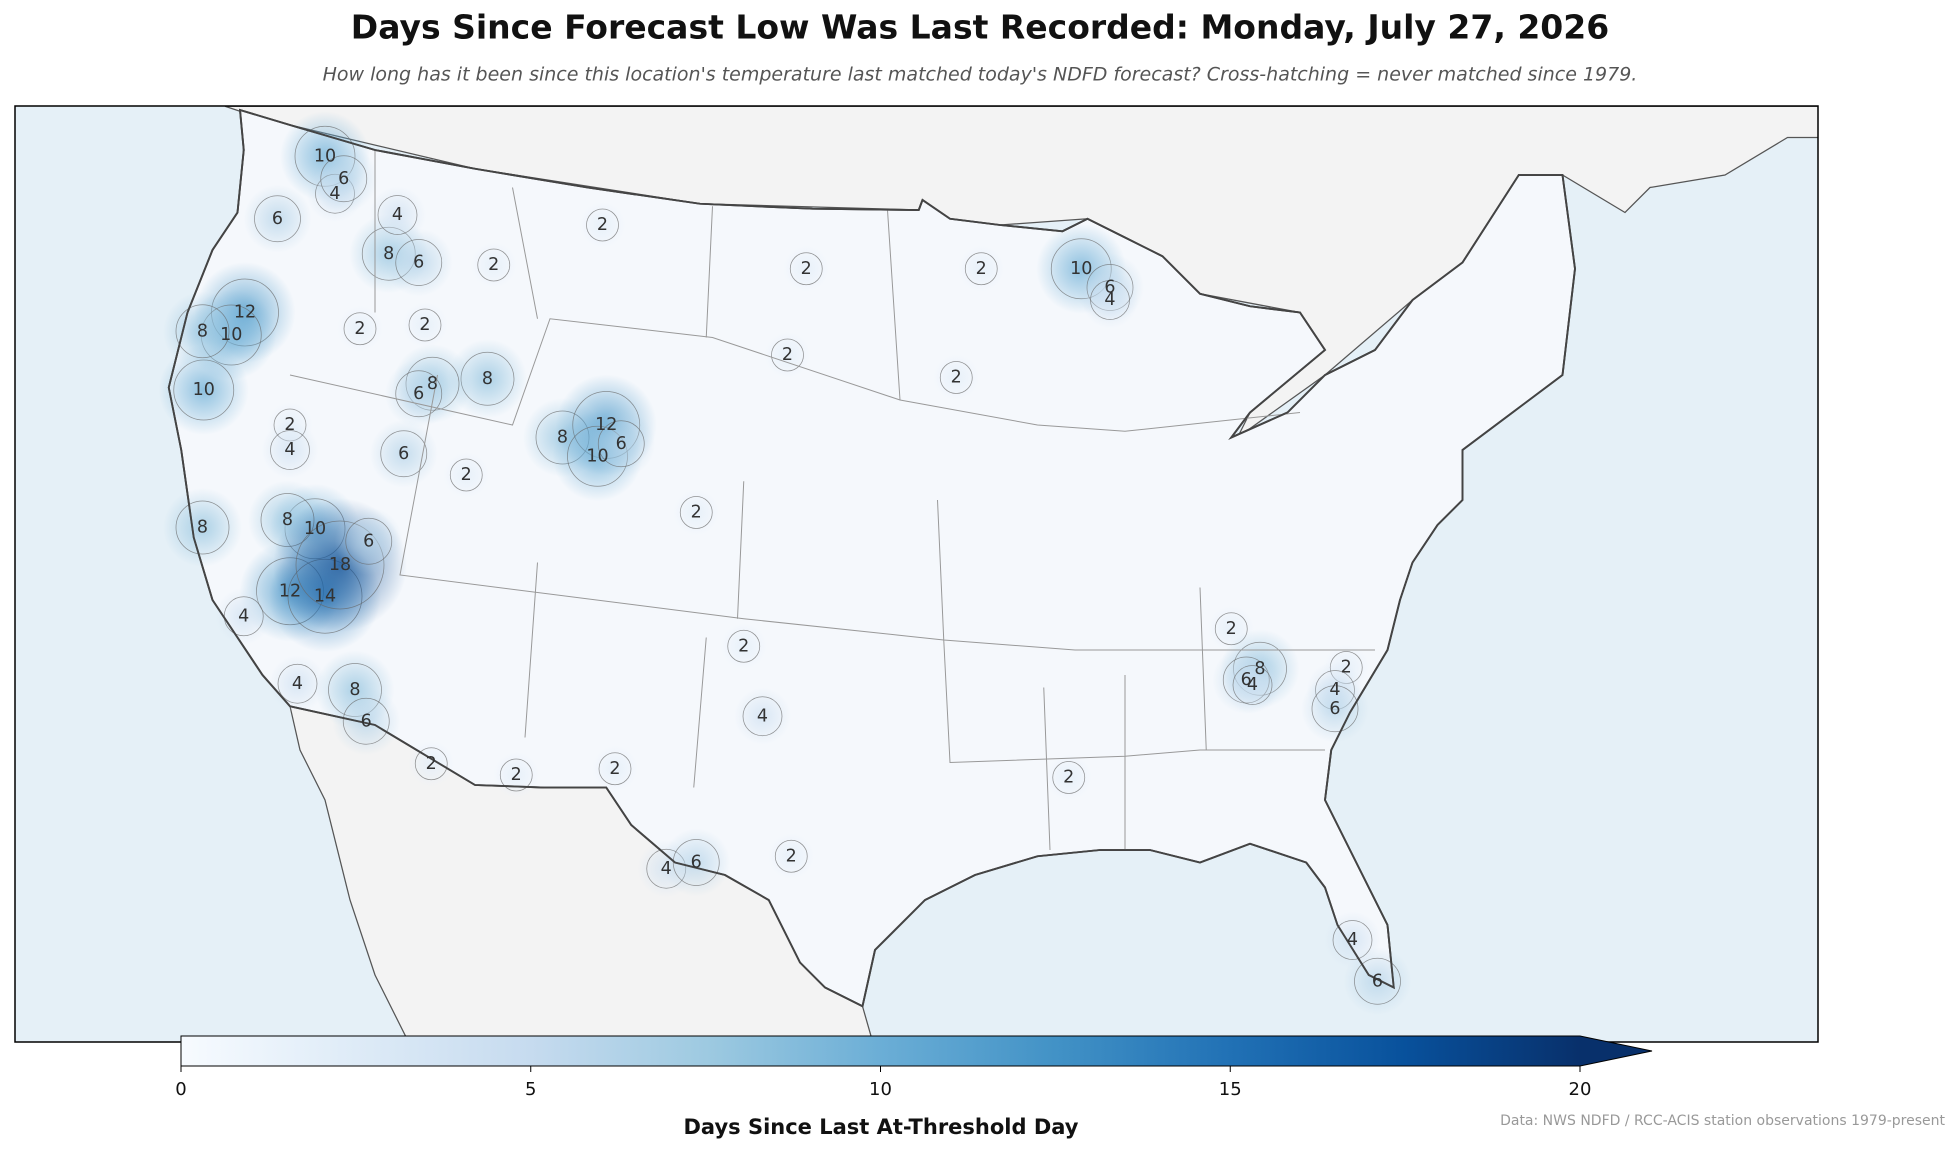 Image resolution: width=1960 pixels, height=1160 pixels. I want to click on colorbar-tick-label: 15, so click(1230, 1089).